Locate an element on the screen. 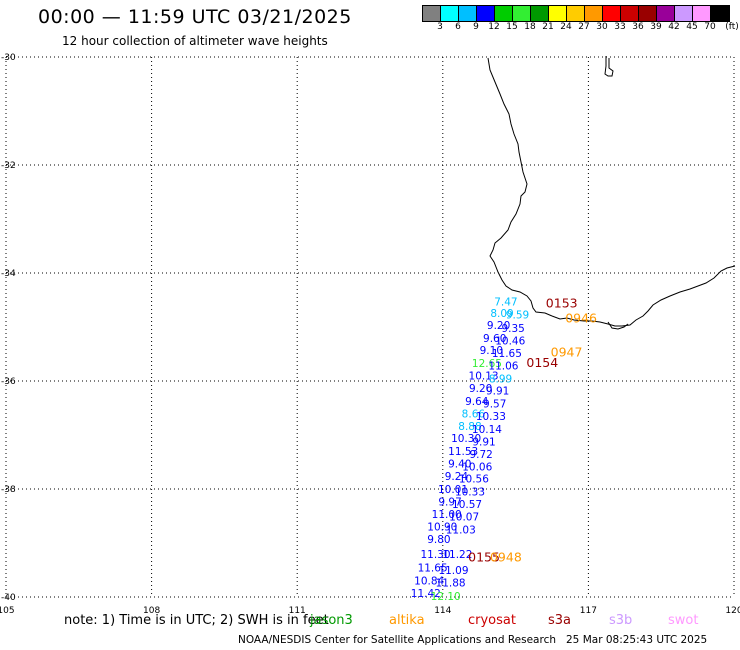  wave-height-value: 8.88 is located at coordinates (469, 427).